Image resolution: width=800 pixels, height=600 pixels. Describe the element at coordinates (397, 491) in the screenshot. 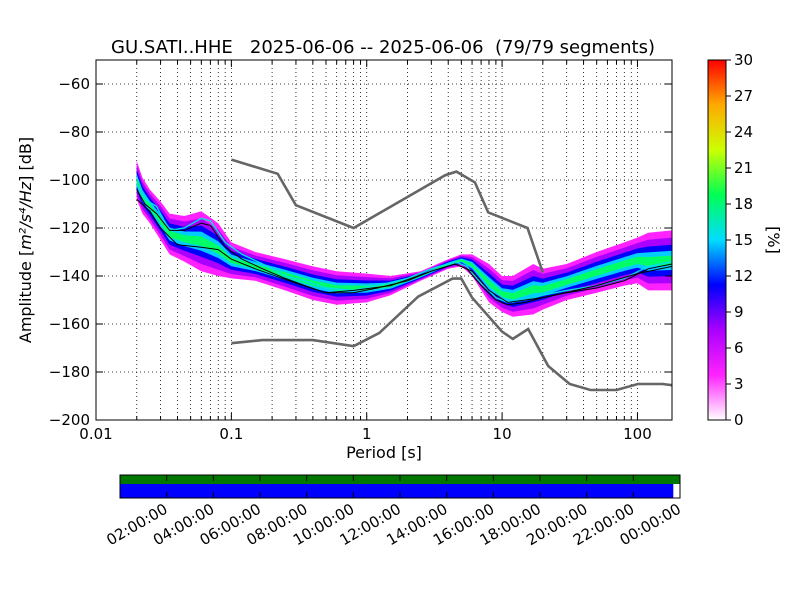

I see `psd-coverage-strip` at that location.